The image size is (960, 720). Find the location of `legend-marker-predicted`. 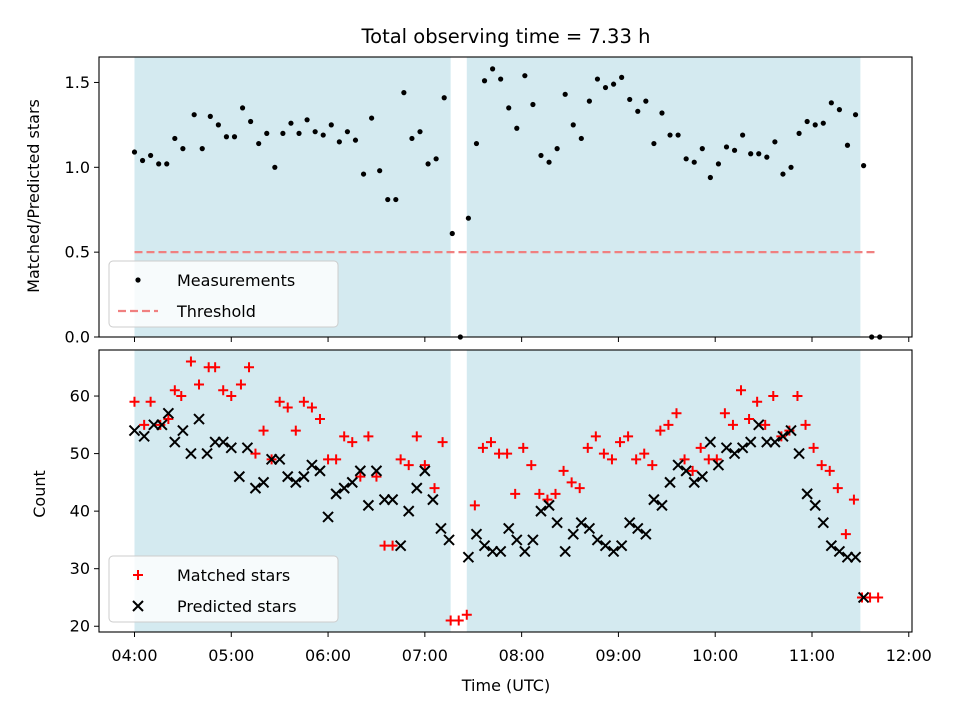

legend-marker-predicted is located at coordinates (138, 606).